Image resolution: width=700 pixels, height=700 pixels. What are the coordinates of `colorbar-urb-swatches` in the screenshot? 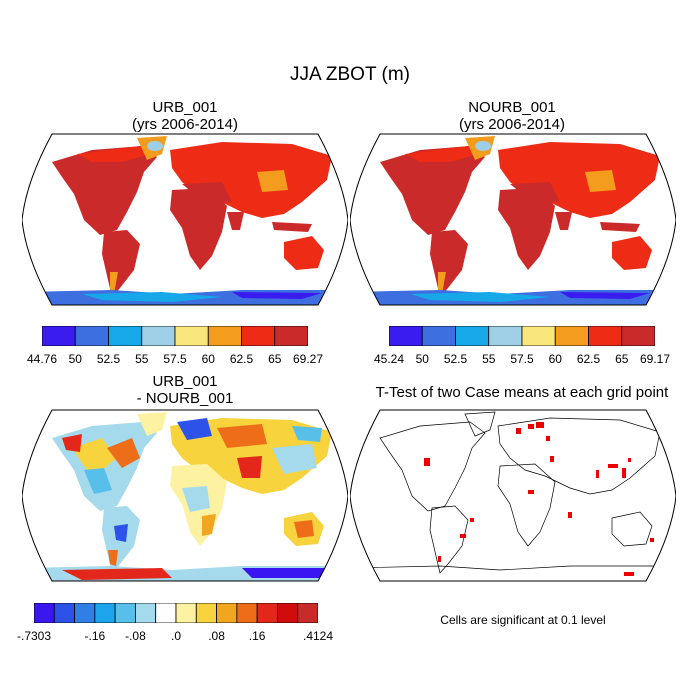 It's located at (175, 336).